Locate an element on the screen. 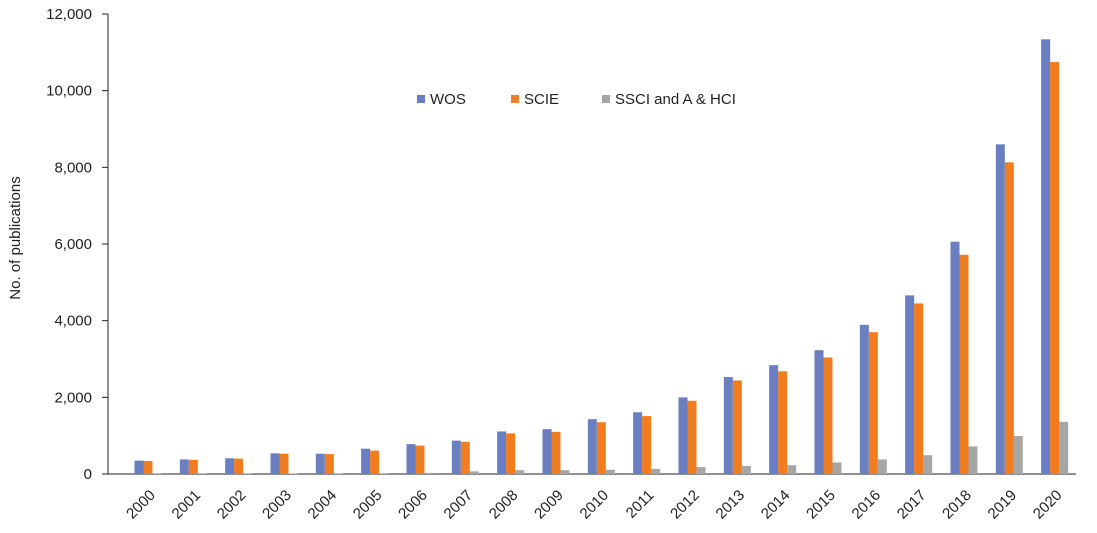  x-tick-label: 2007 is located at coordinates (459, 505).